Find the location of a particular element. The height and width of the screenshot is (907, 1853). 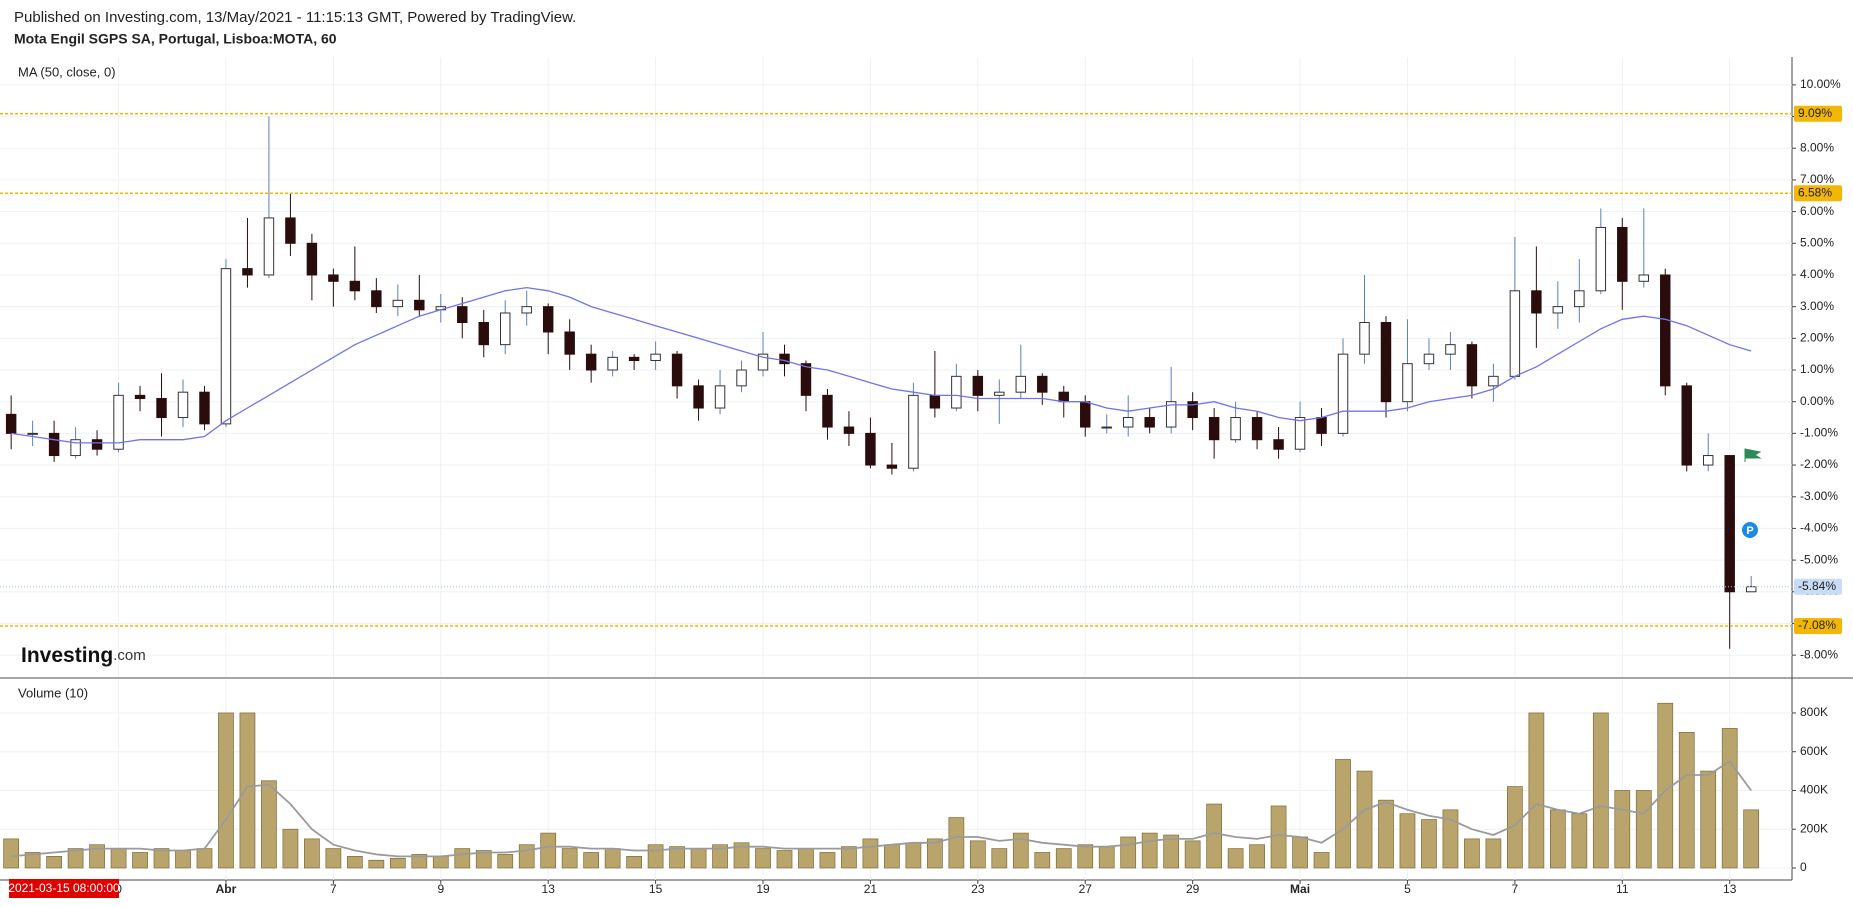

last-price-label: -5.84% is located at coordinates (1817, 586).